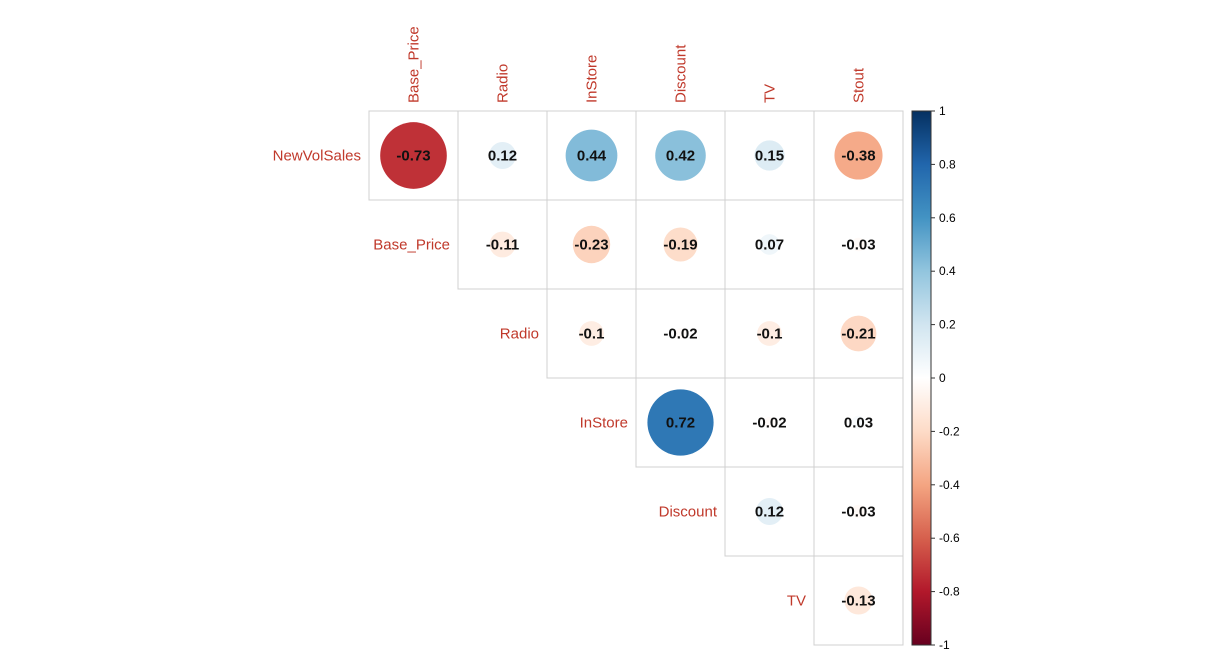 The image size is (1218, 659). What do you see at coordinates (947, 218) in the screenshot?
I see `colorbar-tick-label: 0.6` at bounding box center [947, 218].